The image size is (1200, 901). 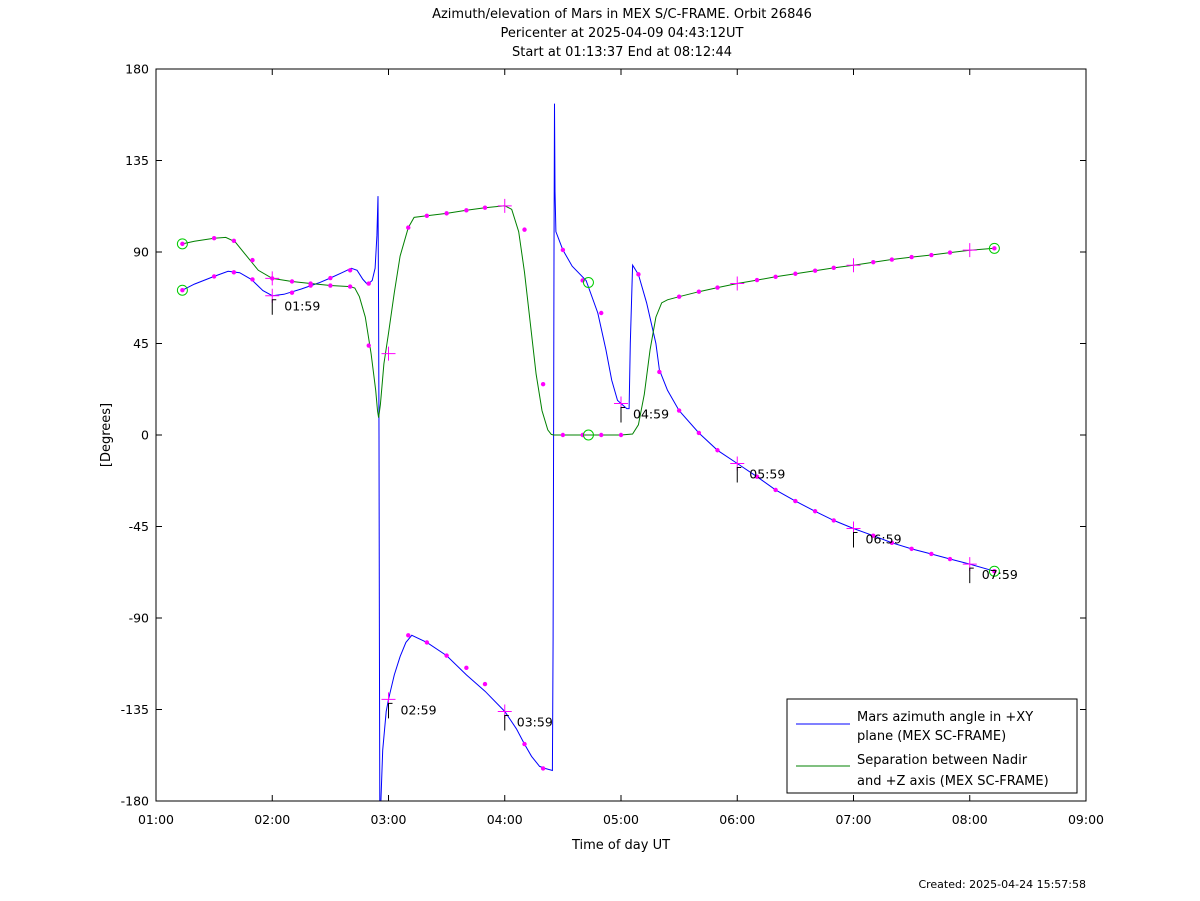 I want to click on x-axis-label: Time of day UT, so click(x=620, y=845).